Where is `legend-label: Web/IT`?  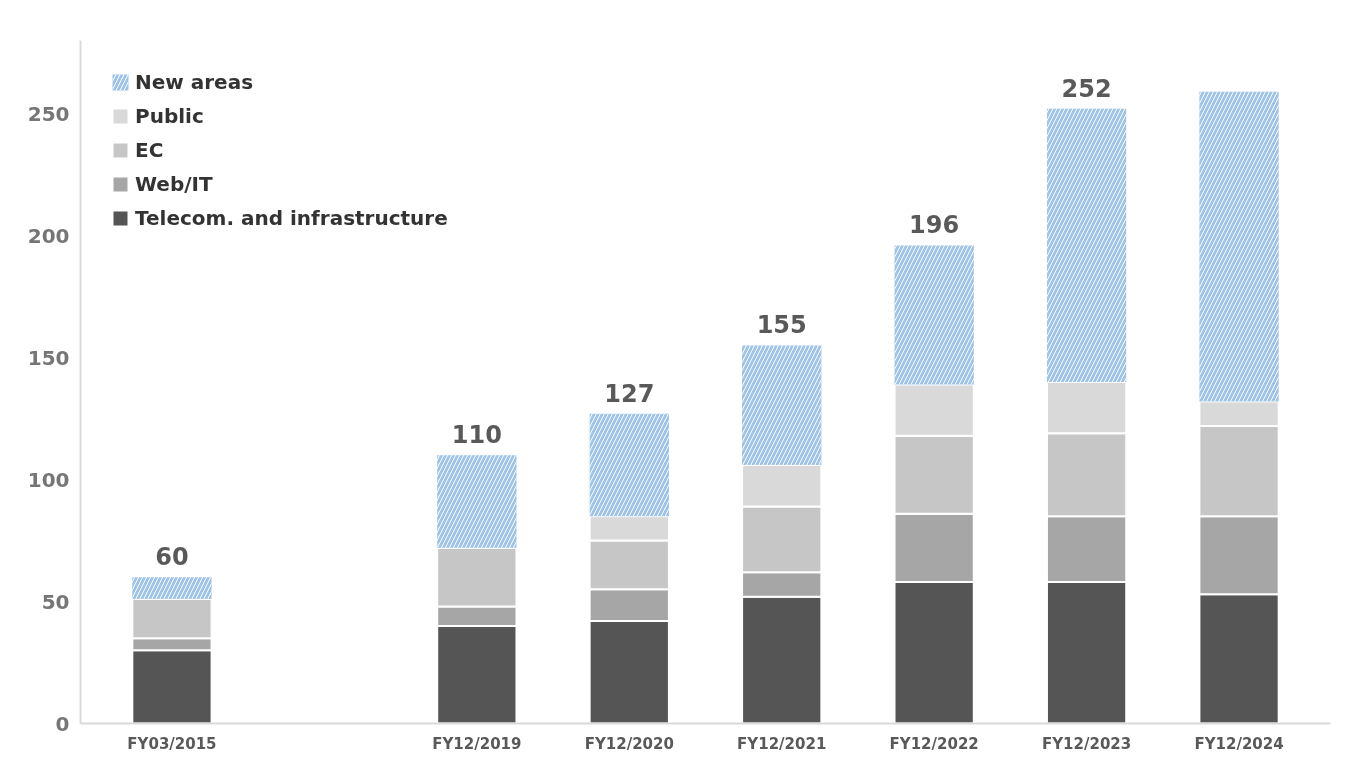
legend-label: Web/IT is located at coordinates (174, 184).